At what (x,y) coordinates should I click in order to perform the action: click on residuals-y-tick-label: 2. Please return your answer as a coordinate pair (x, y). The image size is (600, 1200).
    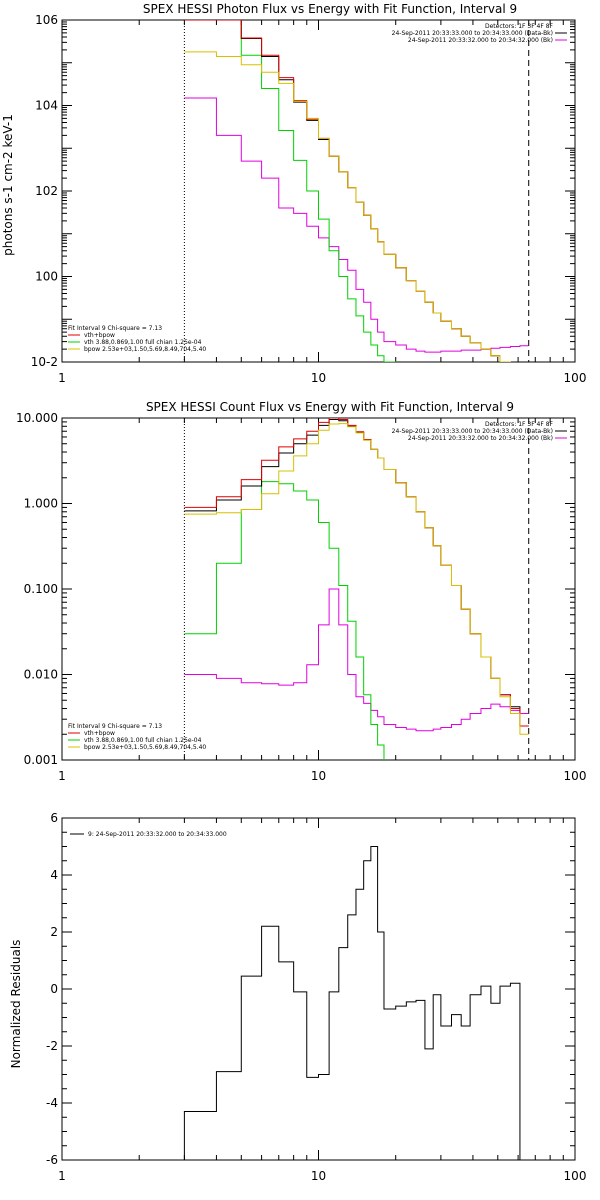
    Looking at the image, I should click on (54, 932).